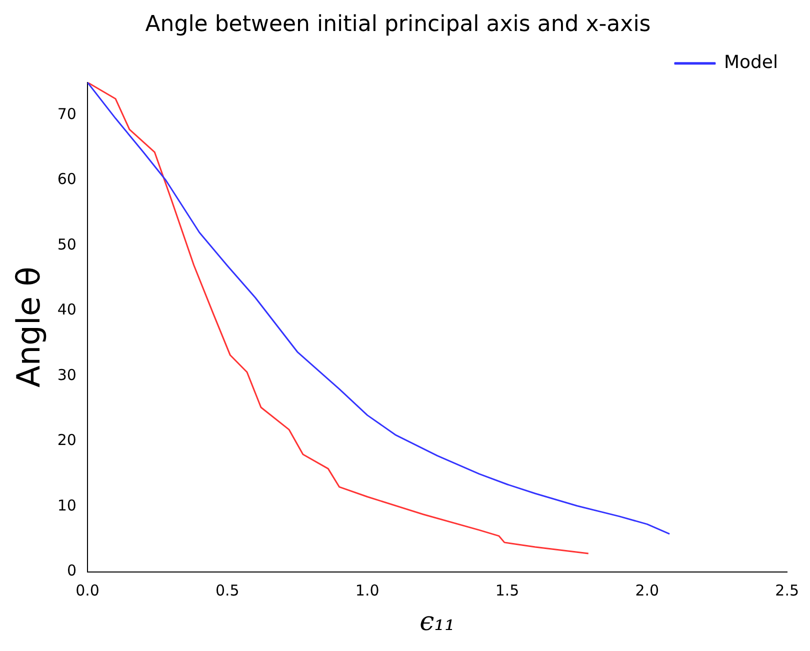 The image size is (810, 651). I want to click on y-tick-label: 10, so click(66, 505).